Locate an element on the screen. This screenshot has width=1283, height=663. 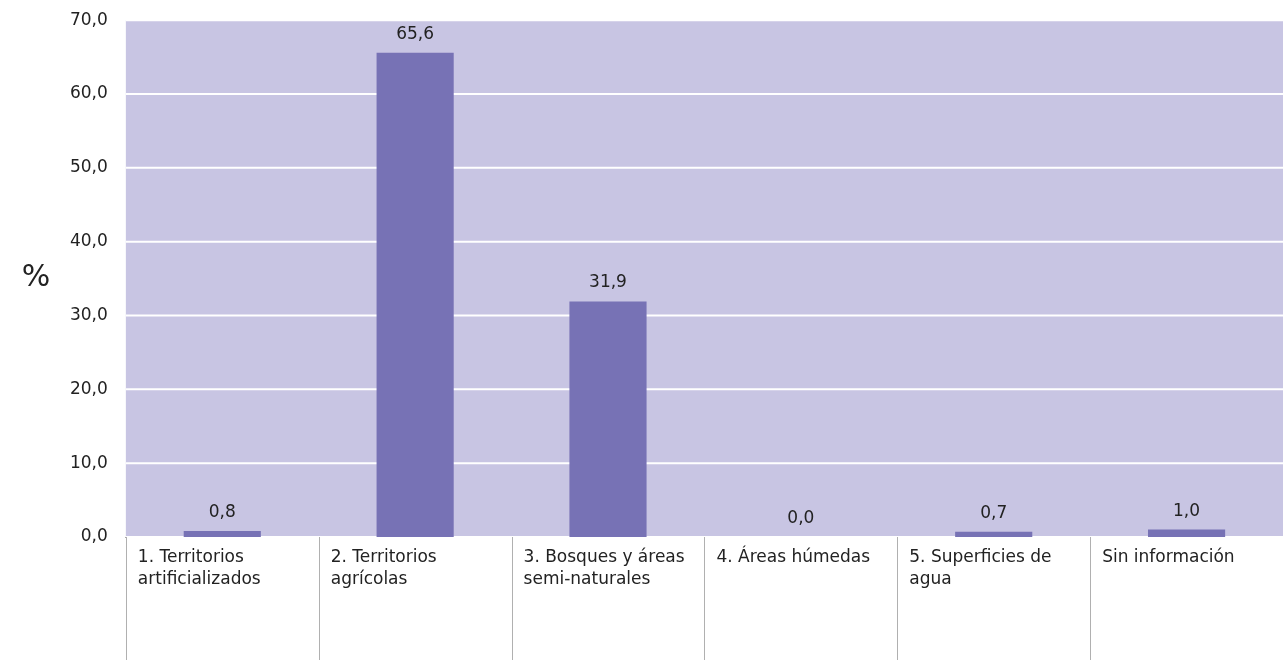
x-tick-label: 5. Superficies de agua is located at coordinates (980, 566).